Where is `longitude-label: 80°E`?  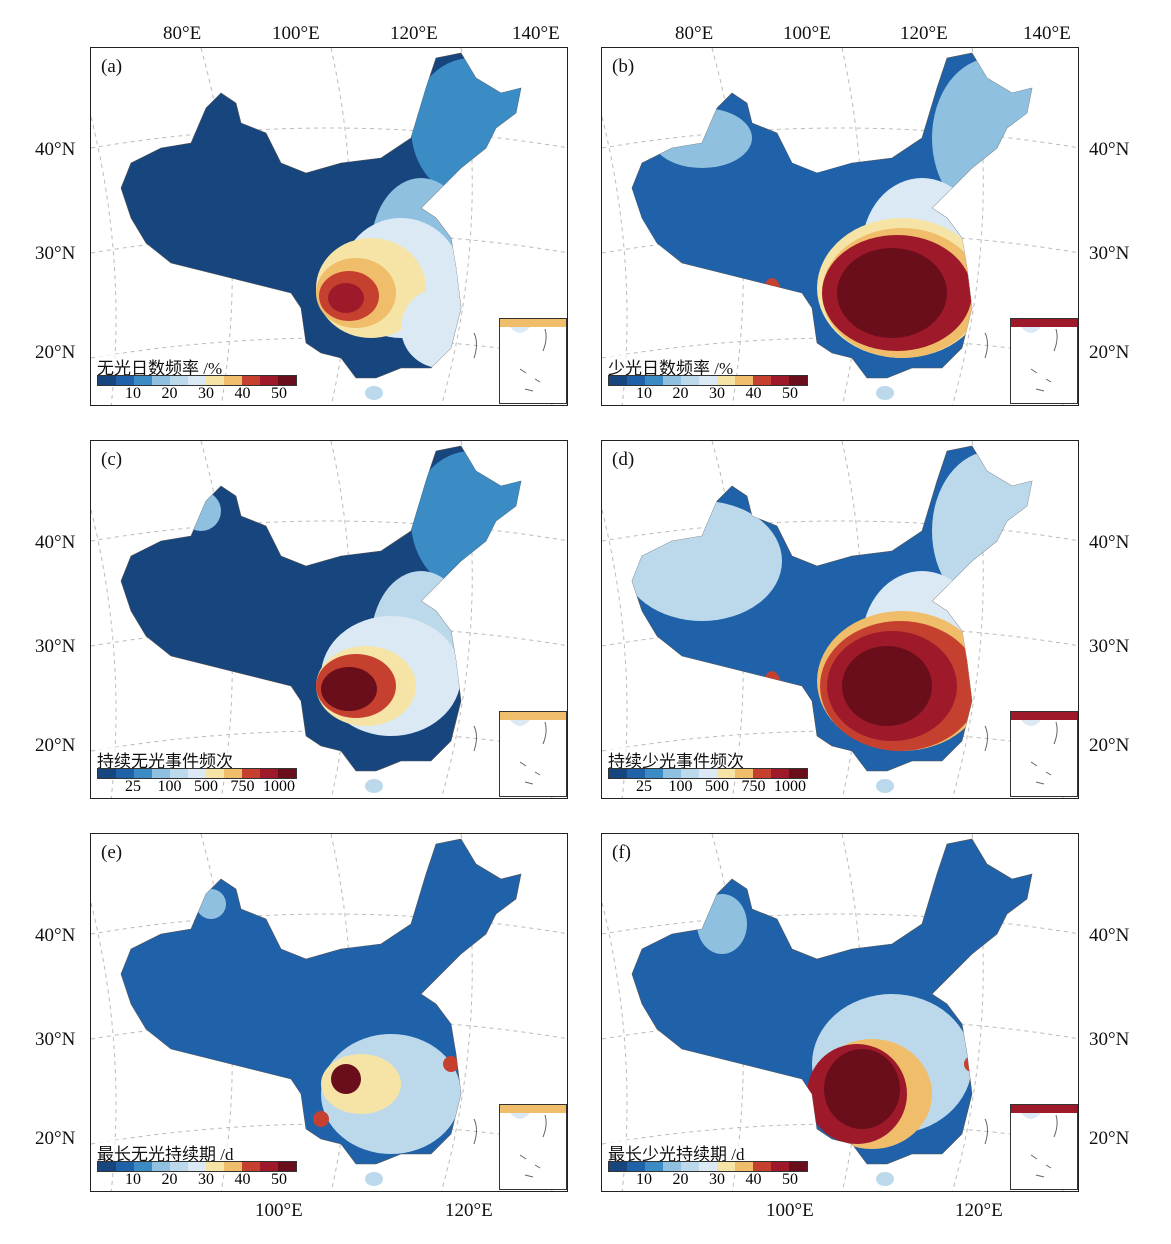
longitude-label: 80°E is located at coordinates (182, 33).